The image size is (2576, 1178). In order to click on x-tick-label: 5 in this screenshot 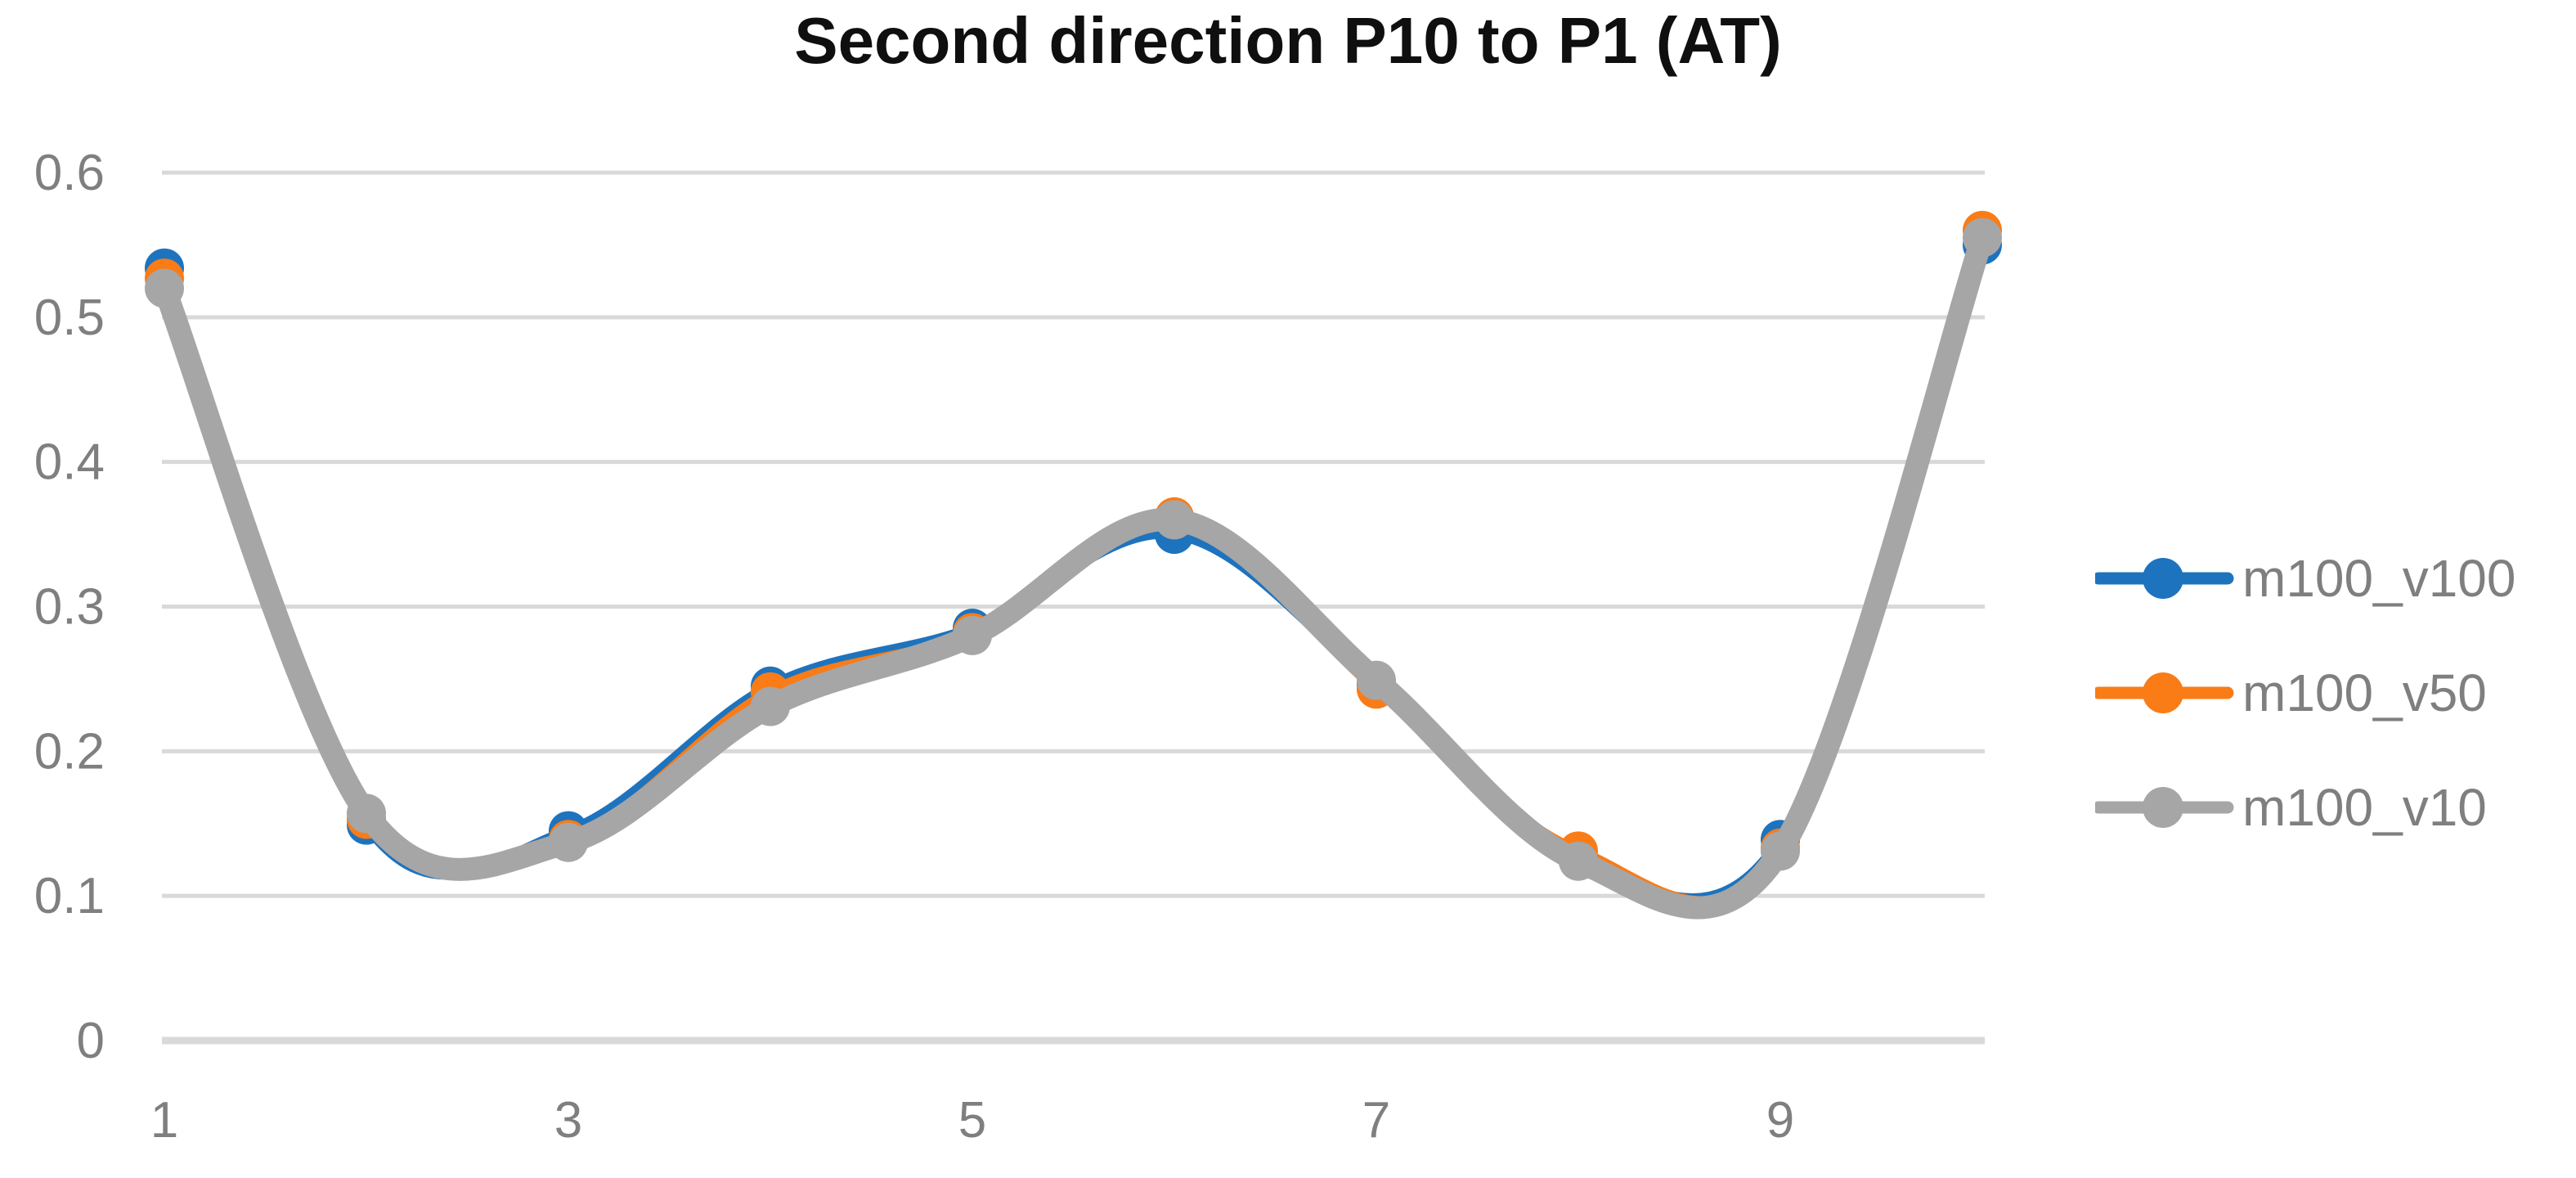, I will do `click(972, 1120)`.